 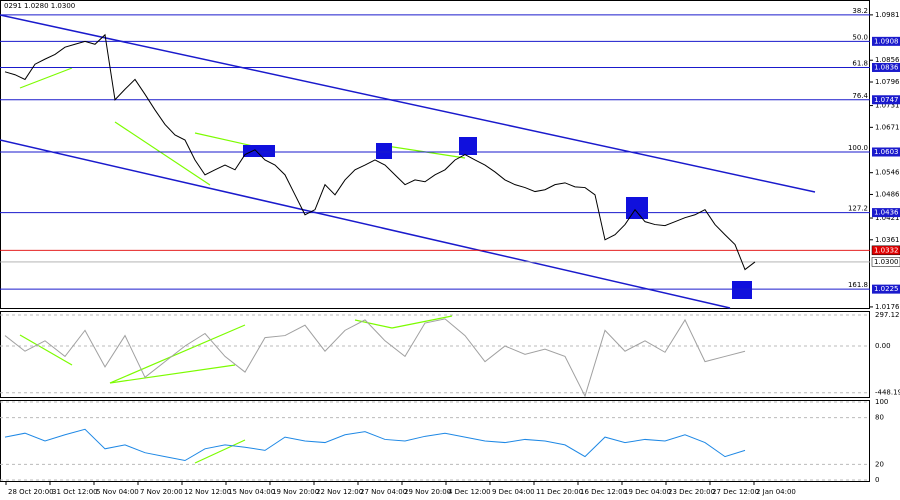 What do you see at coordinates (879, 418) in the screenshot?
I see `osc-label: 80` at bounding box center [879, 418].